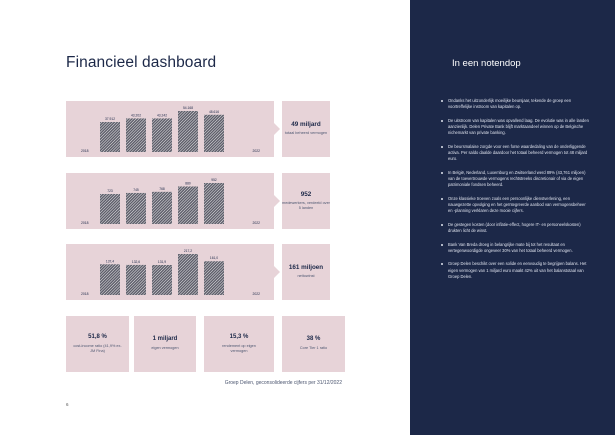 The image size is (615, 435). I want to click on kpi-value: 1 miljard, so click(165, 339).